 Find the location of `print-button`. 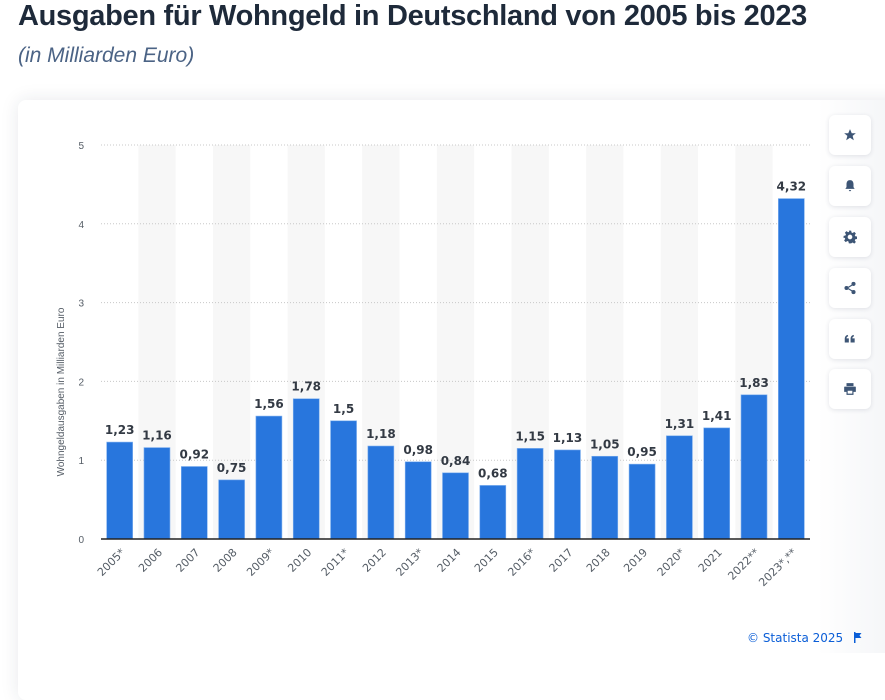

print-button is located at coordinates (850, 389).